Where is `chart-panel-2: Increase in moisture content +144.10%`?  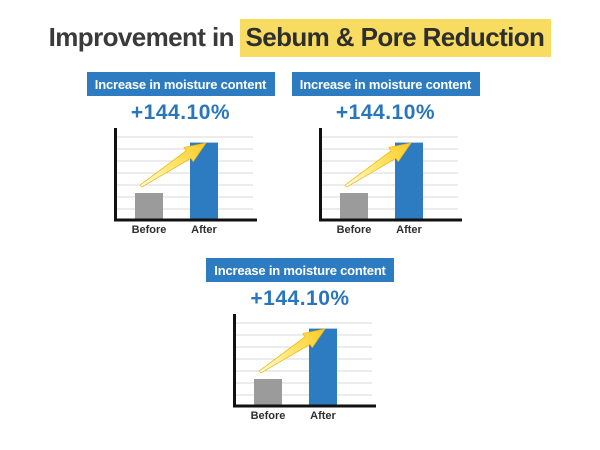
chart-panel-2: Increase in moisture content +144.10% is located at coordinates (385, 156).